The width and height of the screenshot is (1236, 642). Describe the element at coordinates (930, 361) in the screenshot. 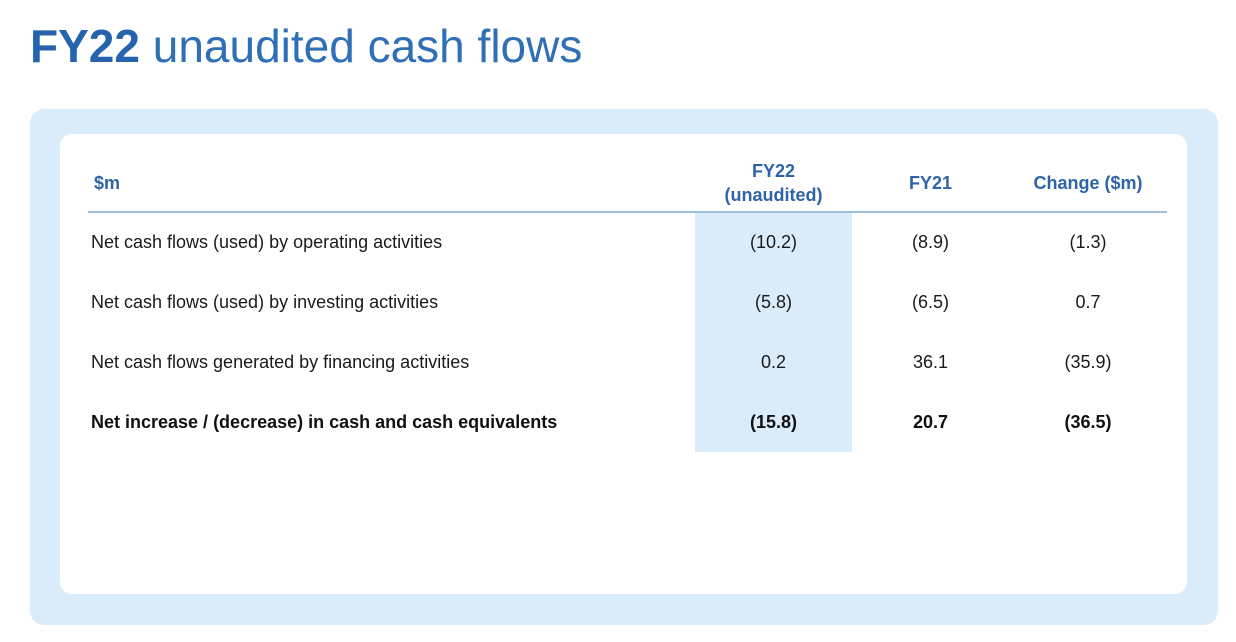

I see `cell-fy21: 36.1` at that location.